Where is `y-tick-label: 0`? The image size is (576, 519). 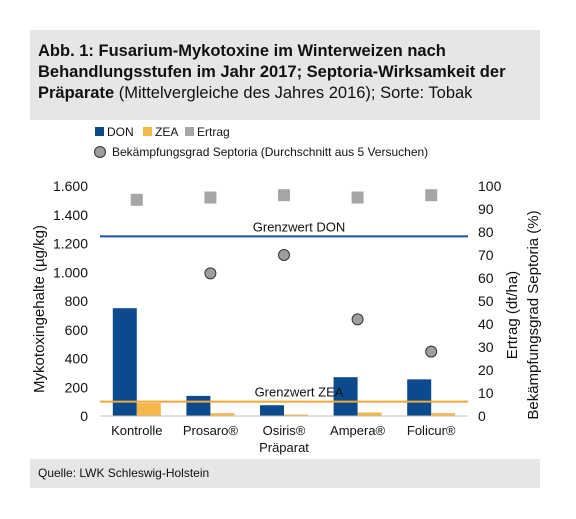
y-tick-label: 0 is located at coordinates (84, 416).